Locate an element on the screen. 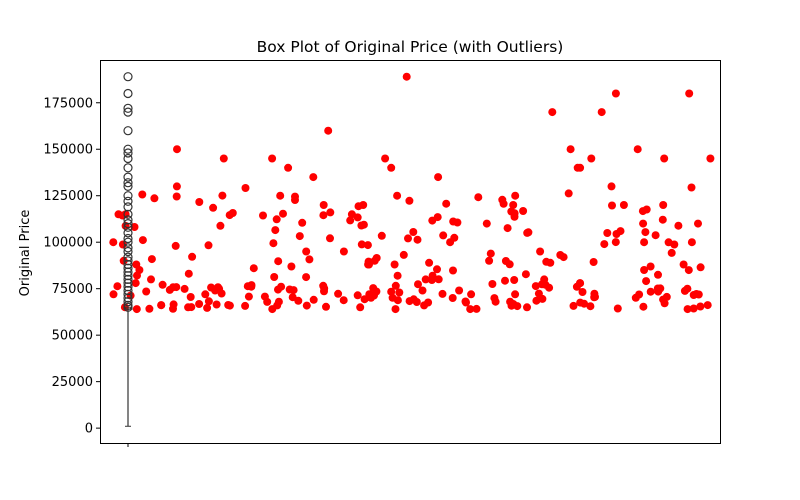 This screenshot has width=800, height=500. y-tick-label: 0 is located at coordinates (89, 429).